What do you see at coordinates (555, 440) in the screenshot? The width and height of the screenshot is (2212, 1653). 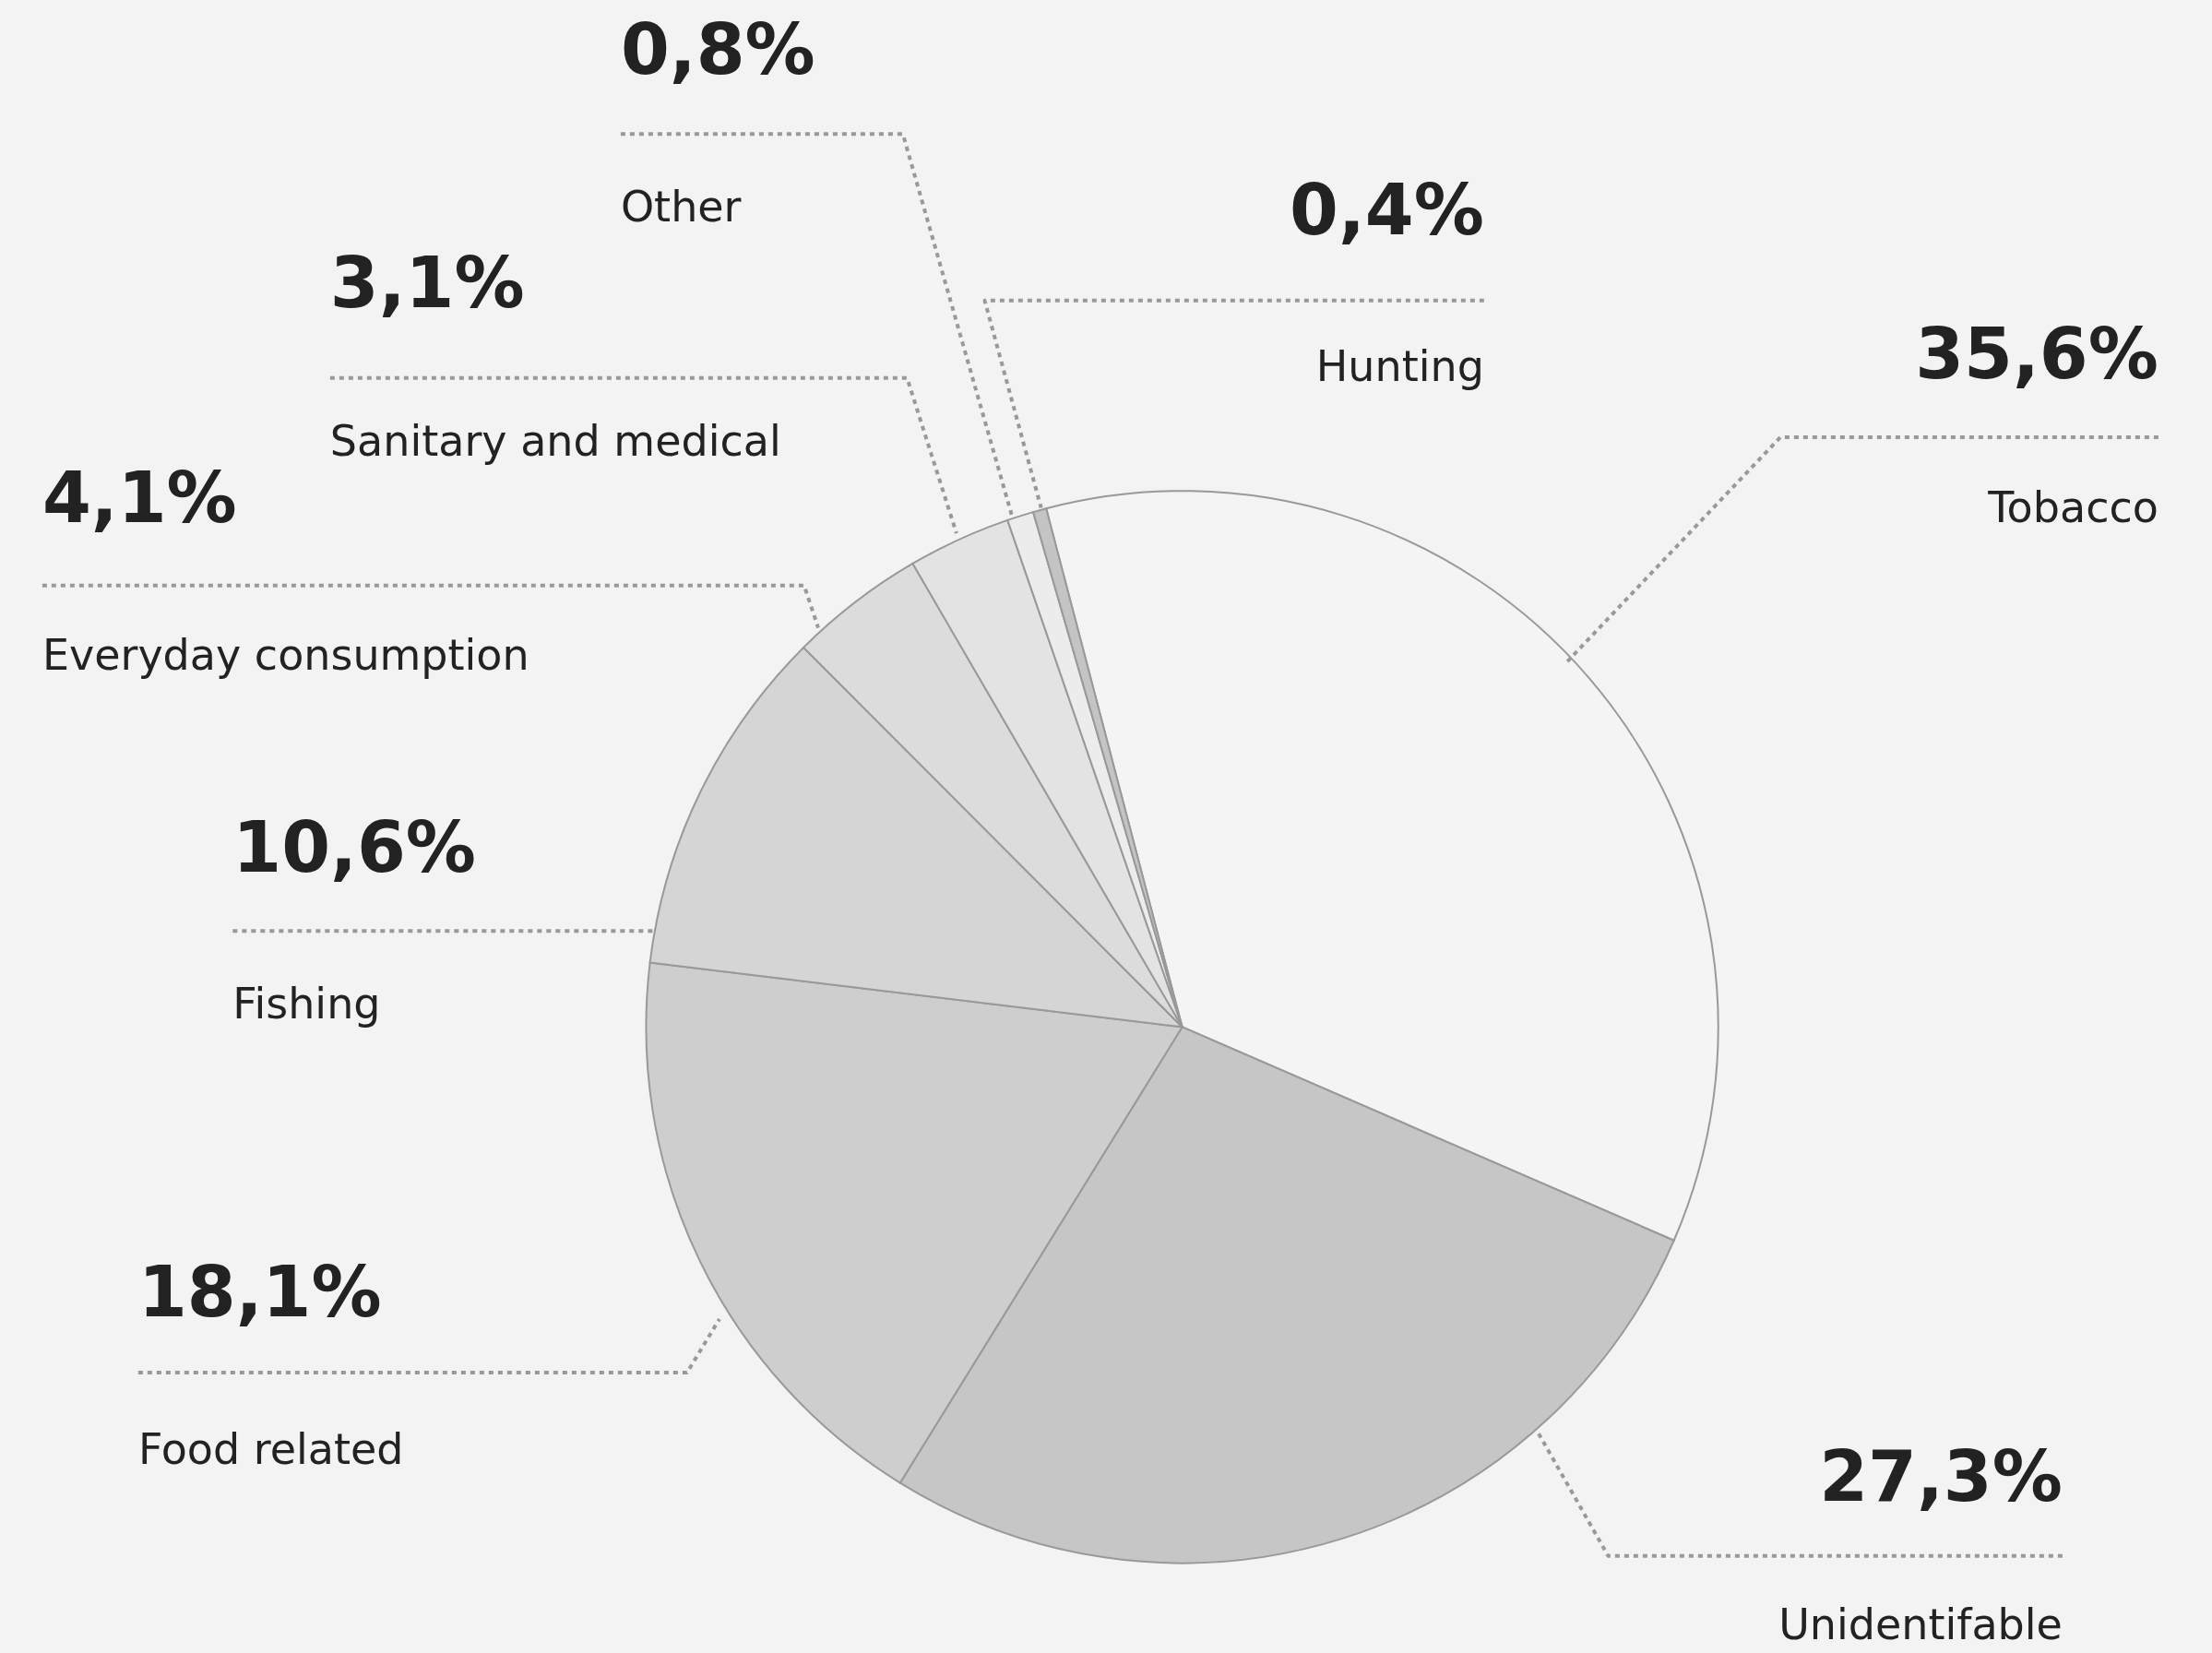 I see `slice-label: Sanitary and medical` at bounding box center [555, 440].